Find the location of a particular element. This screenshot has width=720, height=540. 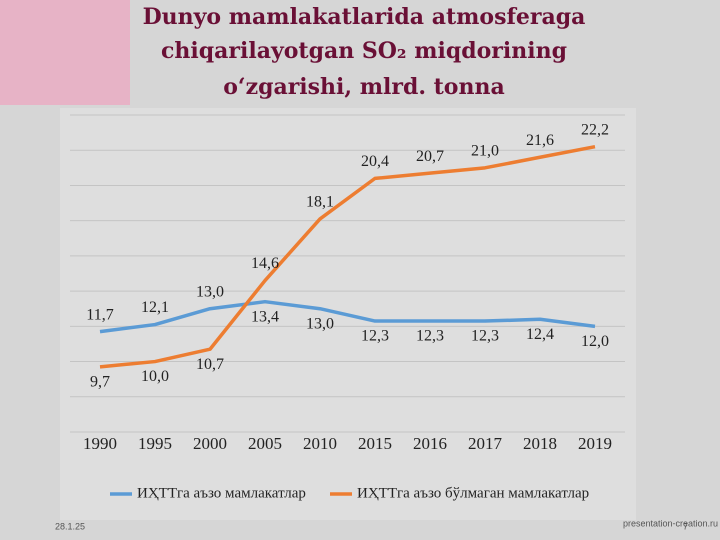

footer-date: 28.1.25 is located at coordinates (70, 526).